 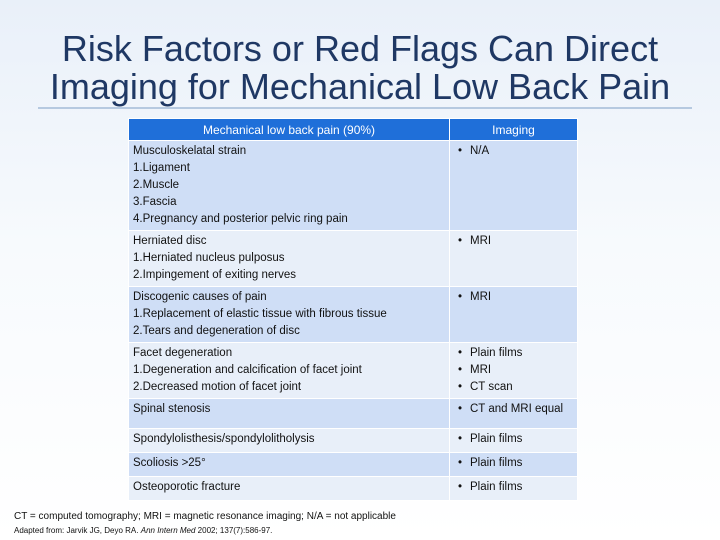 I want to click on condition-cell: Spondylolisthesis/spondylolitholysis, so click(x=289, y=440).